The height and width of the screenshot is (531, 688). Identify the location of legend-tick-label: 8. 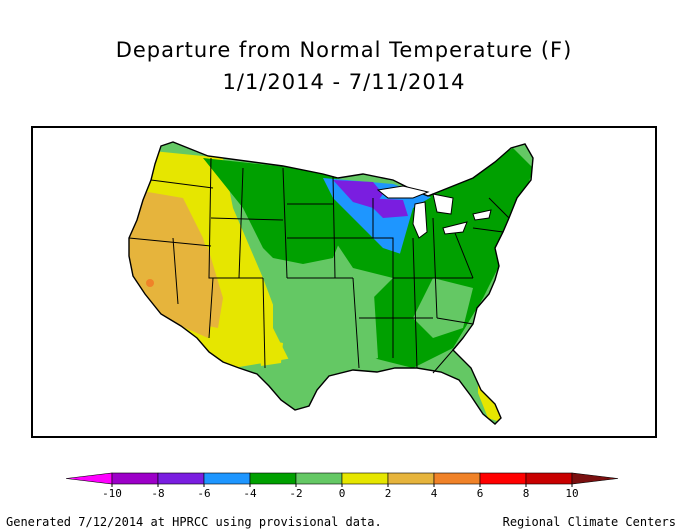
(526, 493).